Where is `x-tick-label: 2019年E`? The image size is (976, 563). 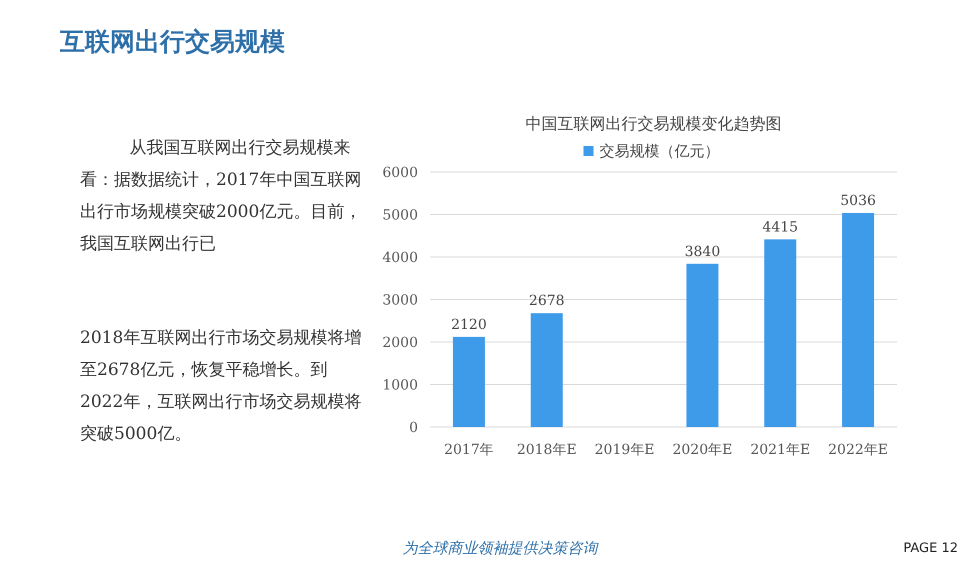
x-tick-label: 2019年E is located at coordinates (624, 450).